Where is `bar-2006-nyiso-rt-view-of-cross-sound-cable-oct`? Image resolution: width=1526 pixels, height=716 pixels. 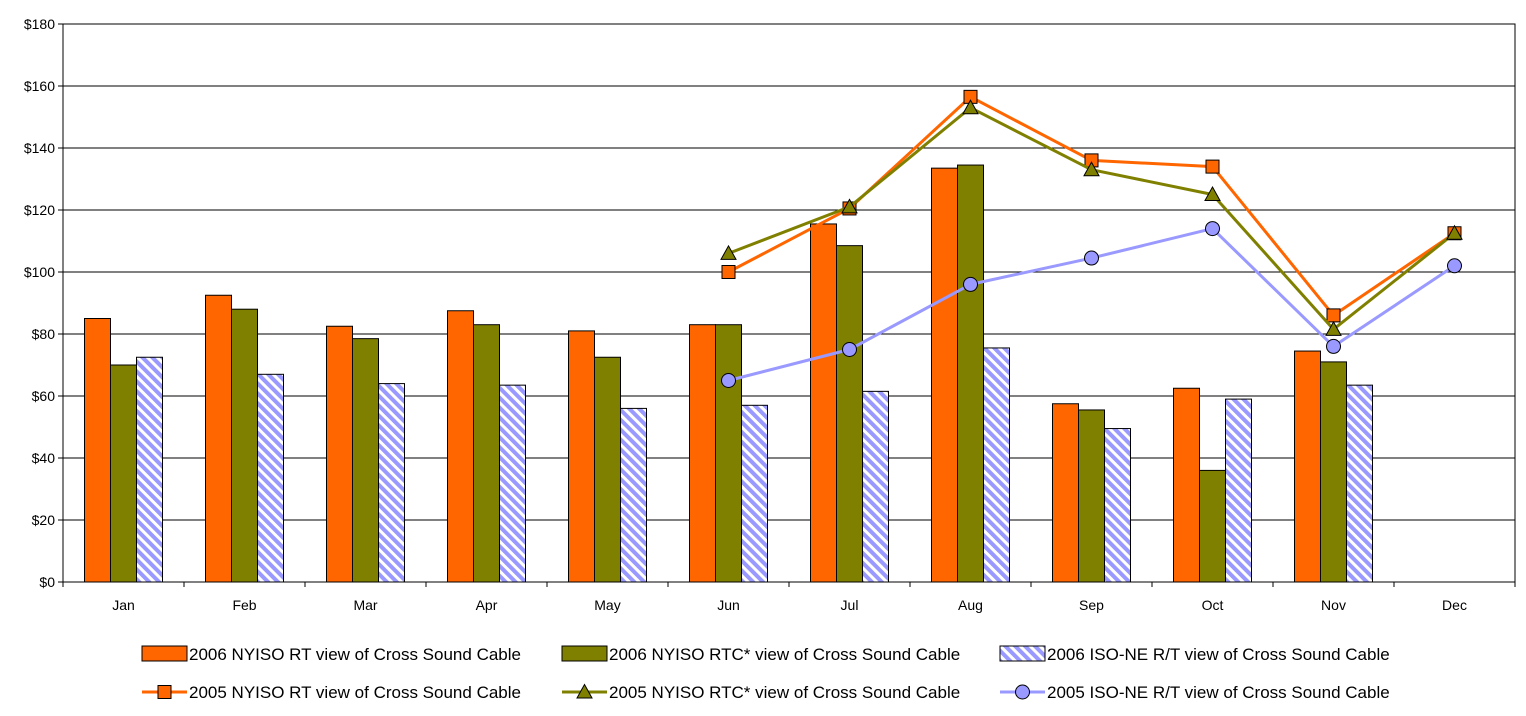 bar-2006-nyiso-rt-view-of-cross-sound-cable-oct is located at coordinates (1186, 485).